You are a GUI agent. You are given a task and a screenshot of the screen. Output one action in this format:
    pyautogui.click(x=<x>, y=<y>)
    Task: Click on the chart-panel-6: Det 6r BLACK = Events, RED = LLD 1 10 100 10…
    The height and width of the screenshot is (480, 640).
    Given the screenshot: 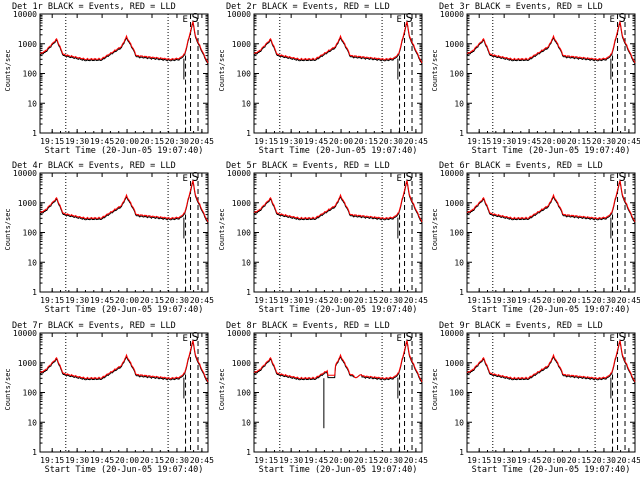 What is the action you would take?
    pyautogui.click(x=535, y=238)
    